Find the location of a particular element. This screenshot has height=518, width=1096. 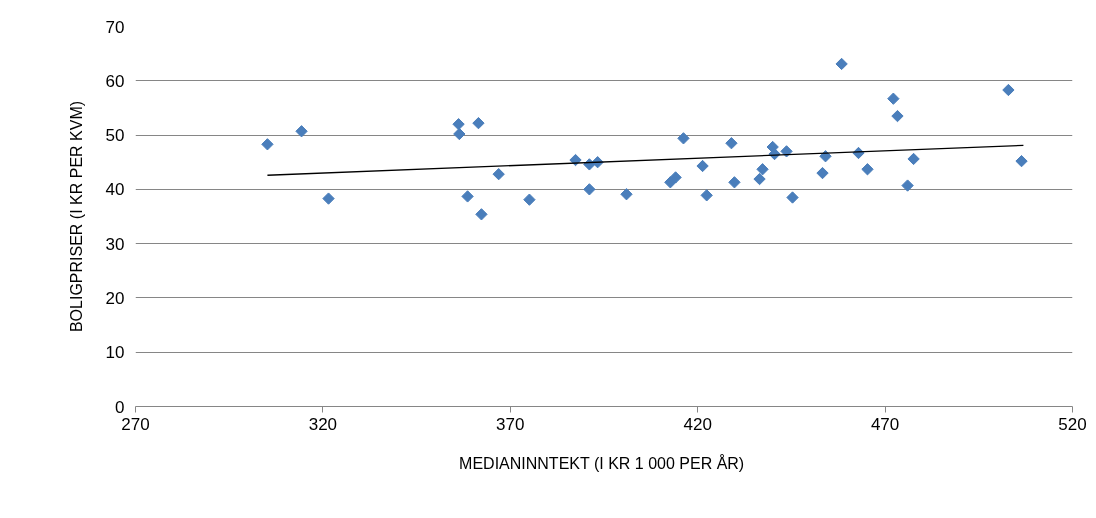

x-tick-label: 470 is located at coordinates (885, 424).